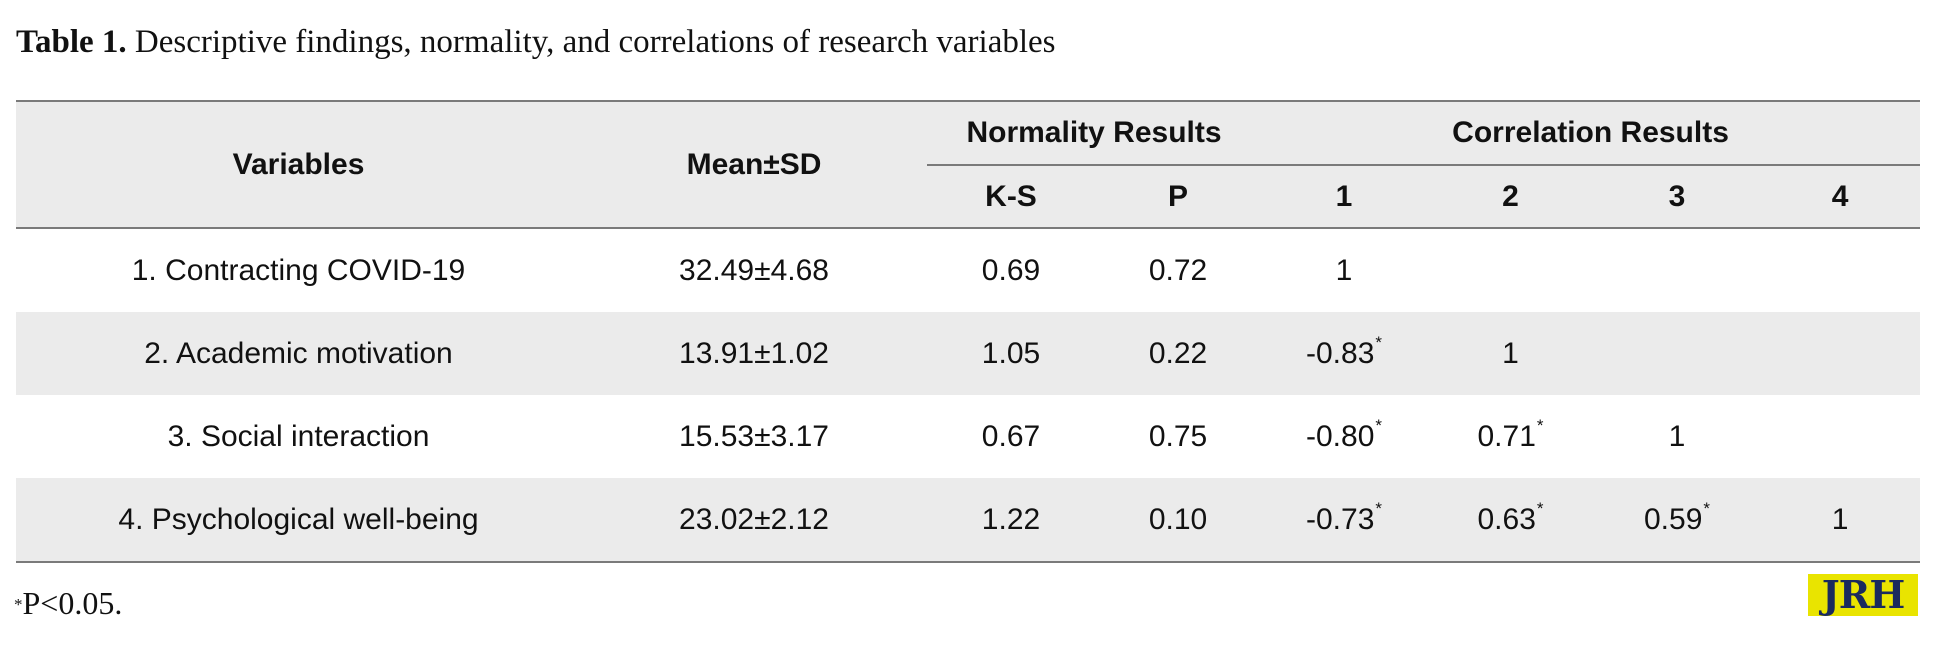 This screenshot has height=652, width=1937. Describe the element at coordinates (298, 436) in the screenshot. I see `cell-variable: 3. Social interaction` at that location.